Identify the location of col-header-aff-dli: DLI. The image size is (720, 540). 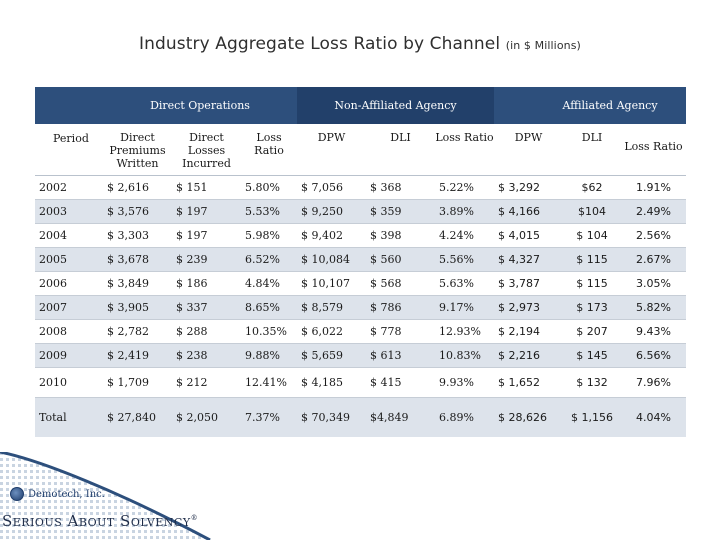
(592, 150).